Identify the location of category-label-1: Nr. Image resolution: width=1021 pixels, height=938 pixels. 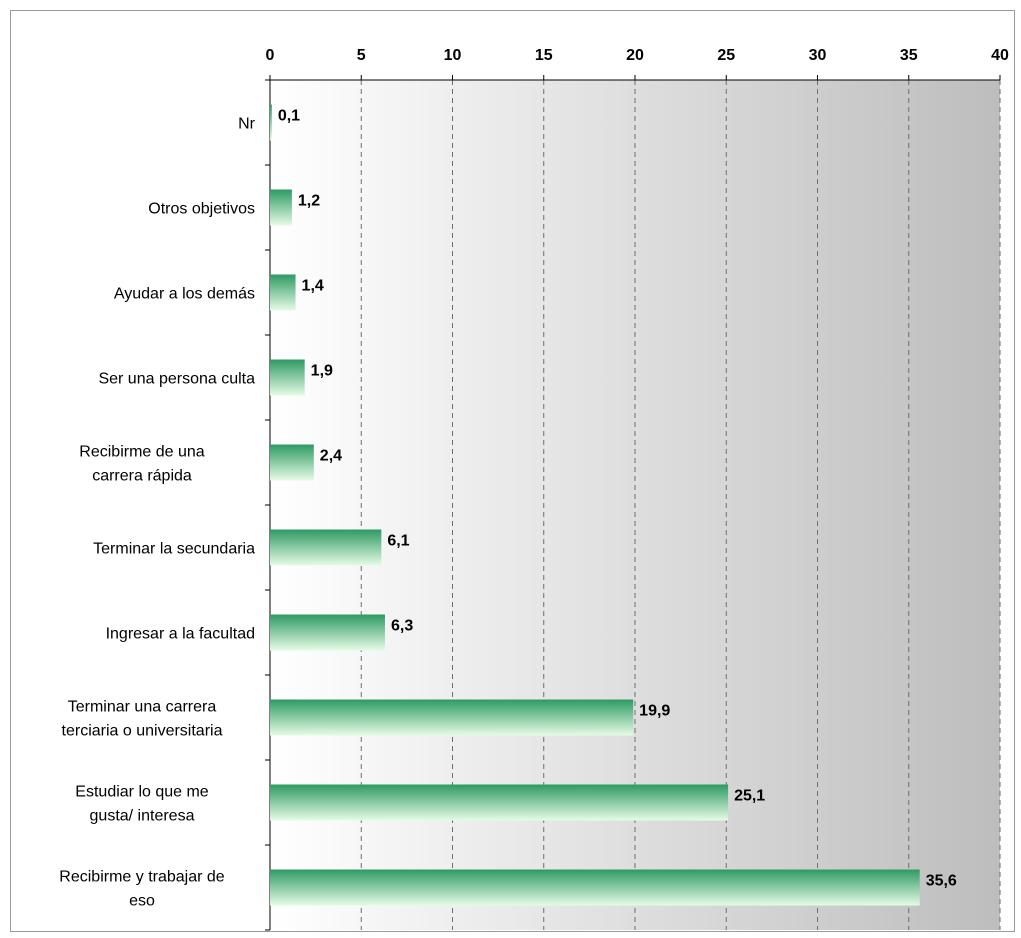
(247, 124).